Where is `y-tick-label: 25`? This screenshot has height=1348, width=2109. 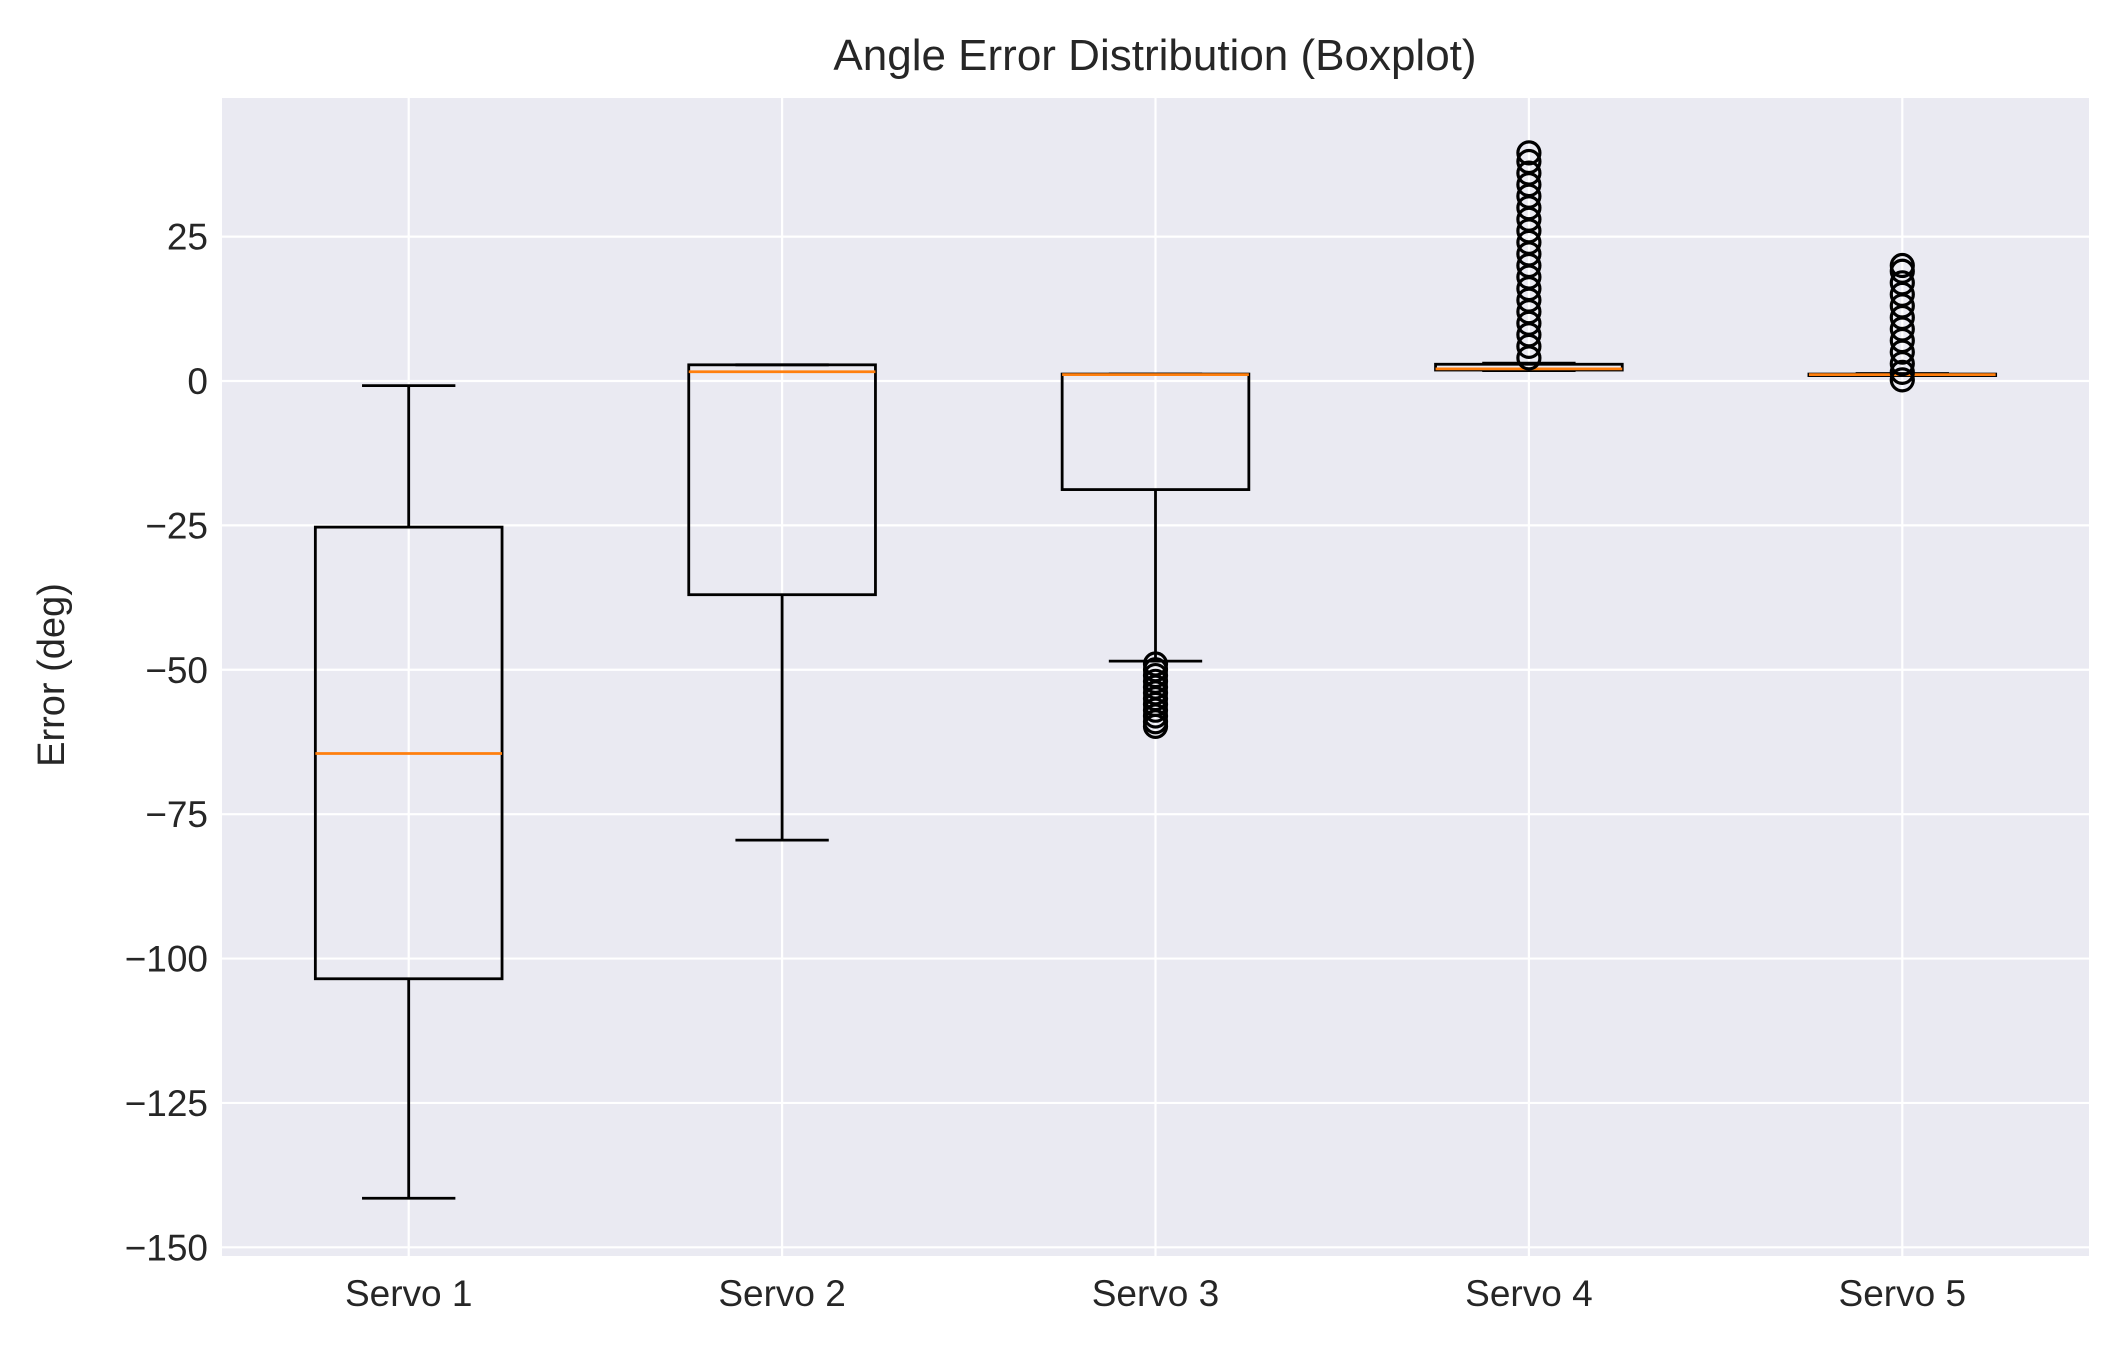 y-tick-label: 25 is located at coordinates (187, 237).